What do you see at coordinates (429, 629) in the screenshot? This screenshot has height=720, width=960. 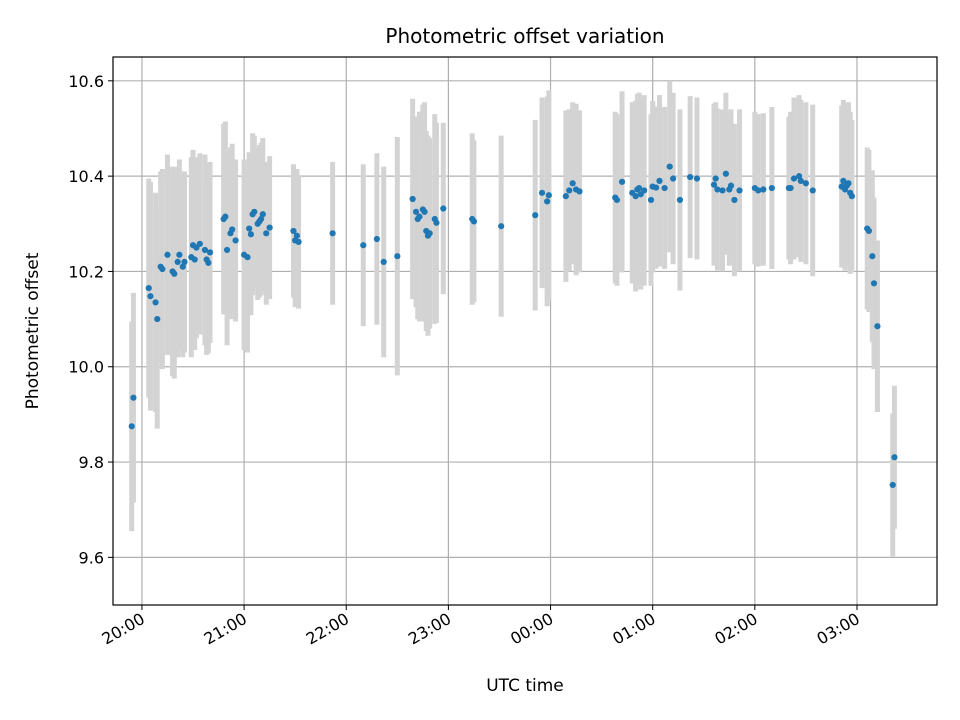 I see `x-tick-label: 23:00` at bounding box center [429, 629].